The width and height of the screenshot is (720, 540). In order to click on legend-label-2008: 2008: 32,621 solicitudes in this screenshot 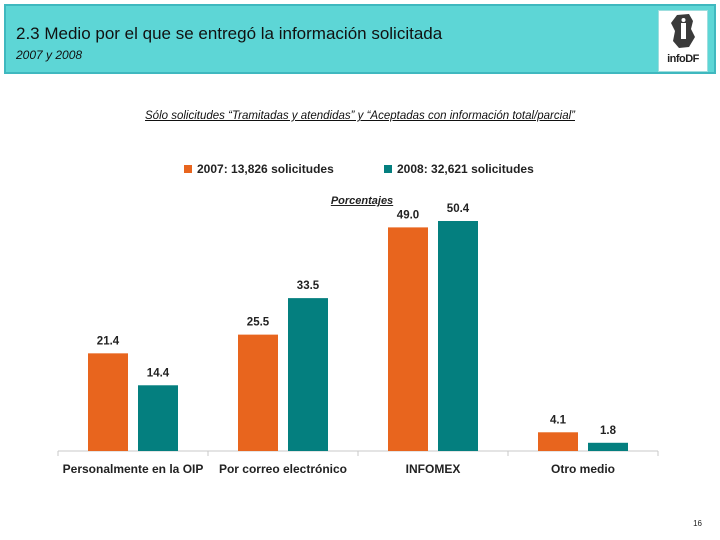, I will do `click(465, 169)`.